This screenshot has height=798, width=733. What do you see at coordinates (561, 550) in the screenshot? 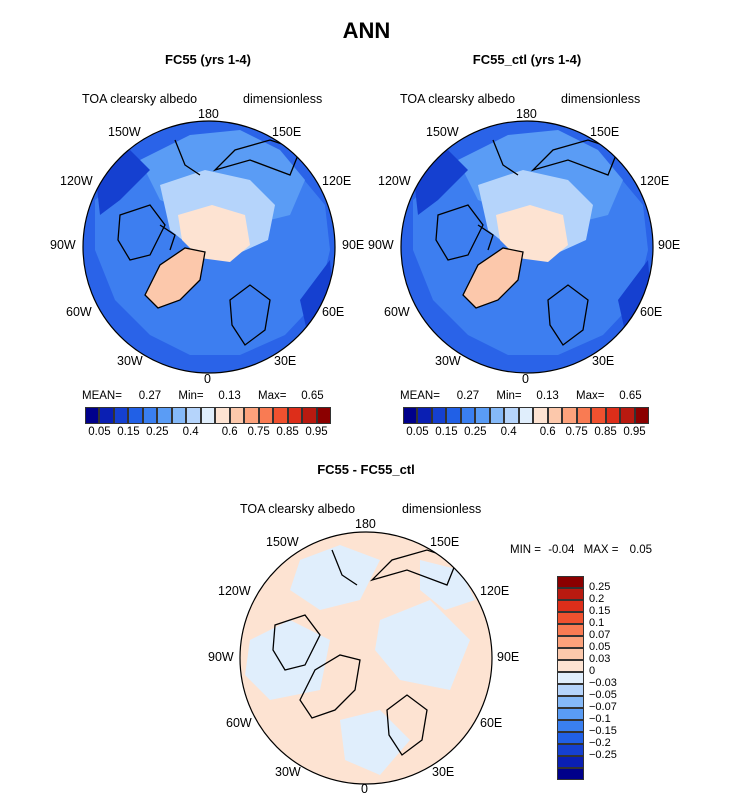
I see `min-value: -0.04` at bounding box center [561, 550].